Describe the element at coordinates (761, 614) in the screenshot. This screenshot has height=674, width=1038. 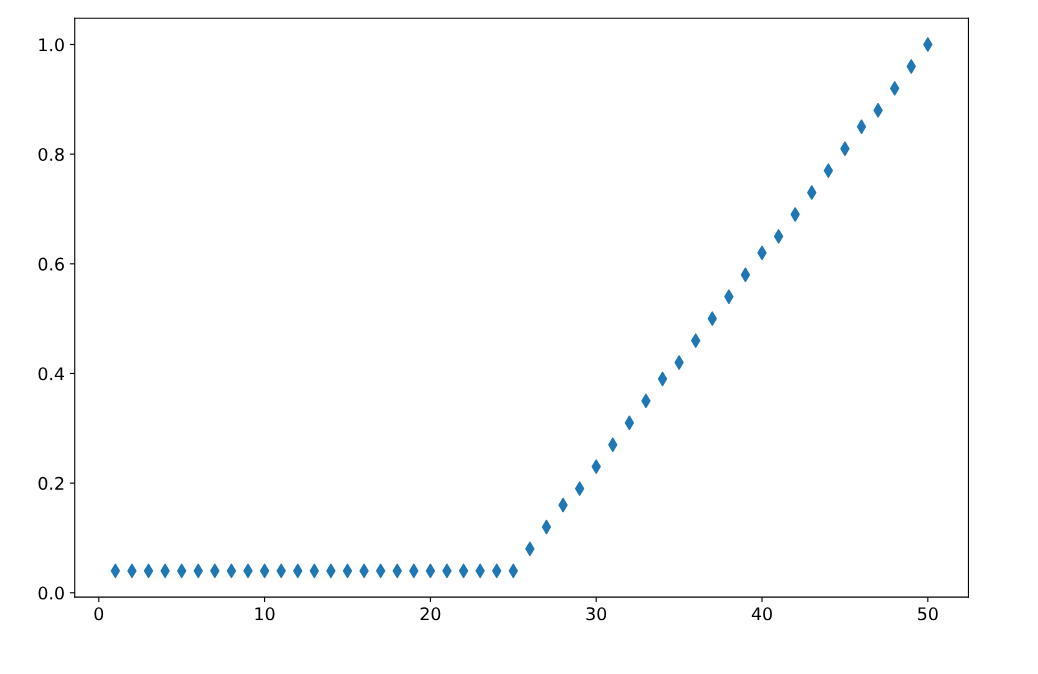
I see `x-tick-label: 40` at that location.